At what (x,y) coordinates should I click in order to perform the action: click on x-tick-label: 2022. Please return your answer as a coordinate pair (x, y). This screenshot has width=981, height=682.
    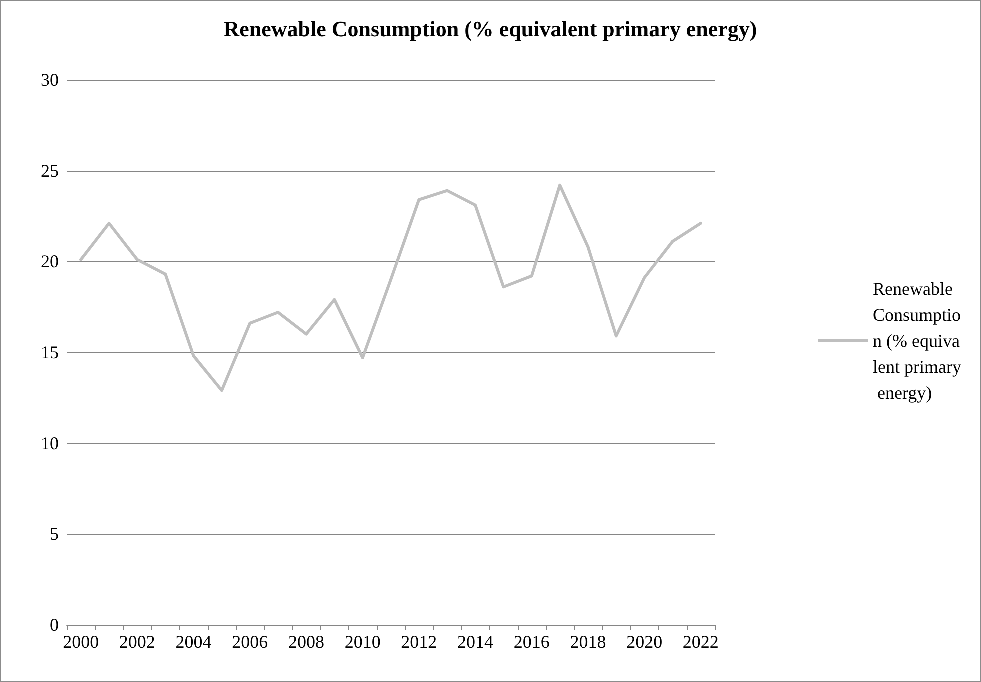
    Looking at the image, I should click on (700, 642).